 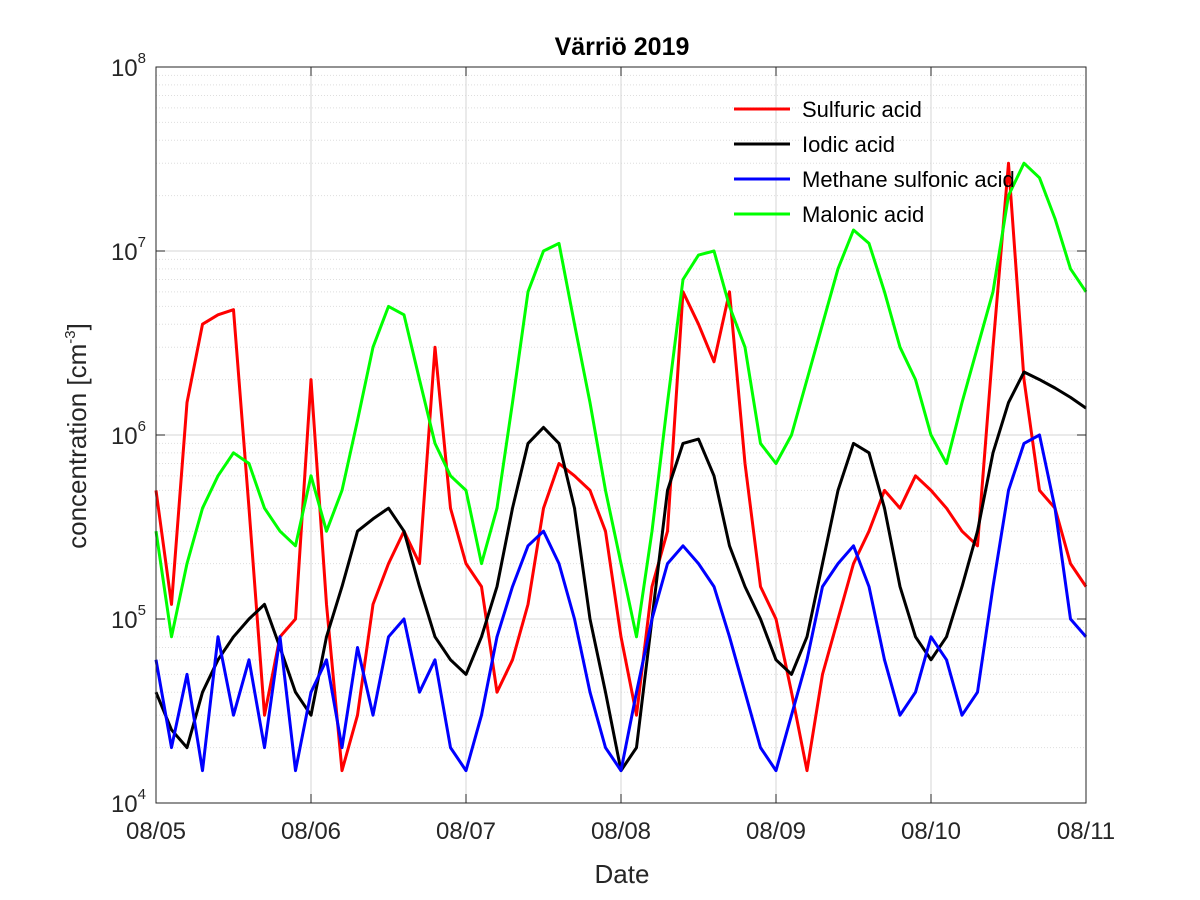 I want to click on y-tick-label: 10⁸, so click(x=128, y=66).